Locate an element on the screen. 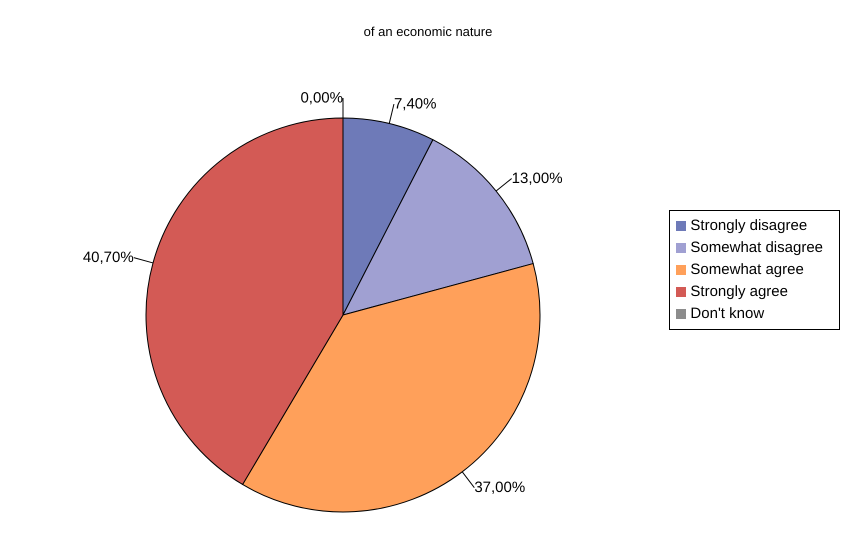  data-label: 13,00% is located at coordinates (537, 178).